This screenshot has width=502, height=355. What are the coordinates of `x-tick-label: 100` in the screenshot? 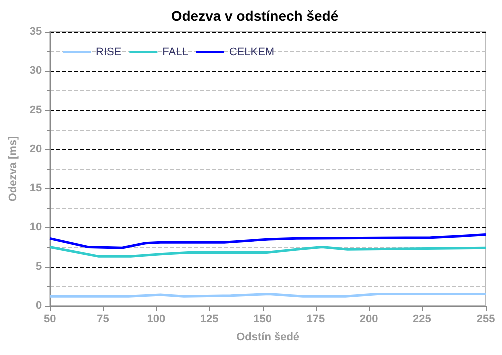 It's located at (156, 320).